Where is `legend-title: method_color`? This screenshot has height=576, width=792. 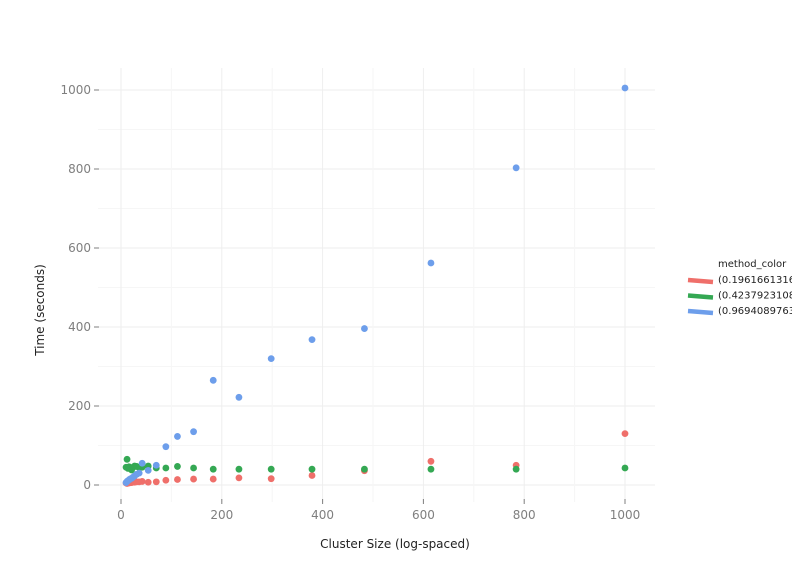 legend-title: method_color is located at coordinates (752, 264).